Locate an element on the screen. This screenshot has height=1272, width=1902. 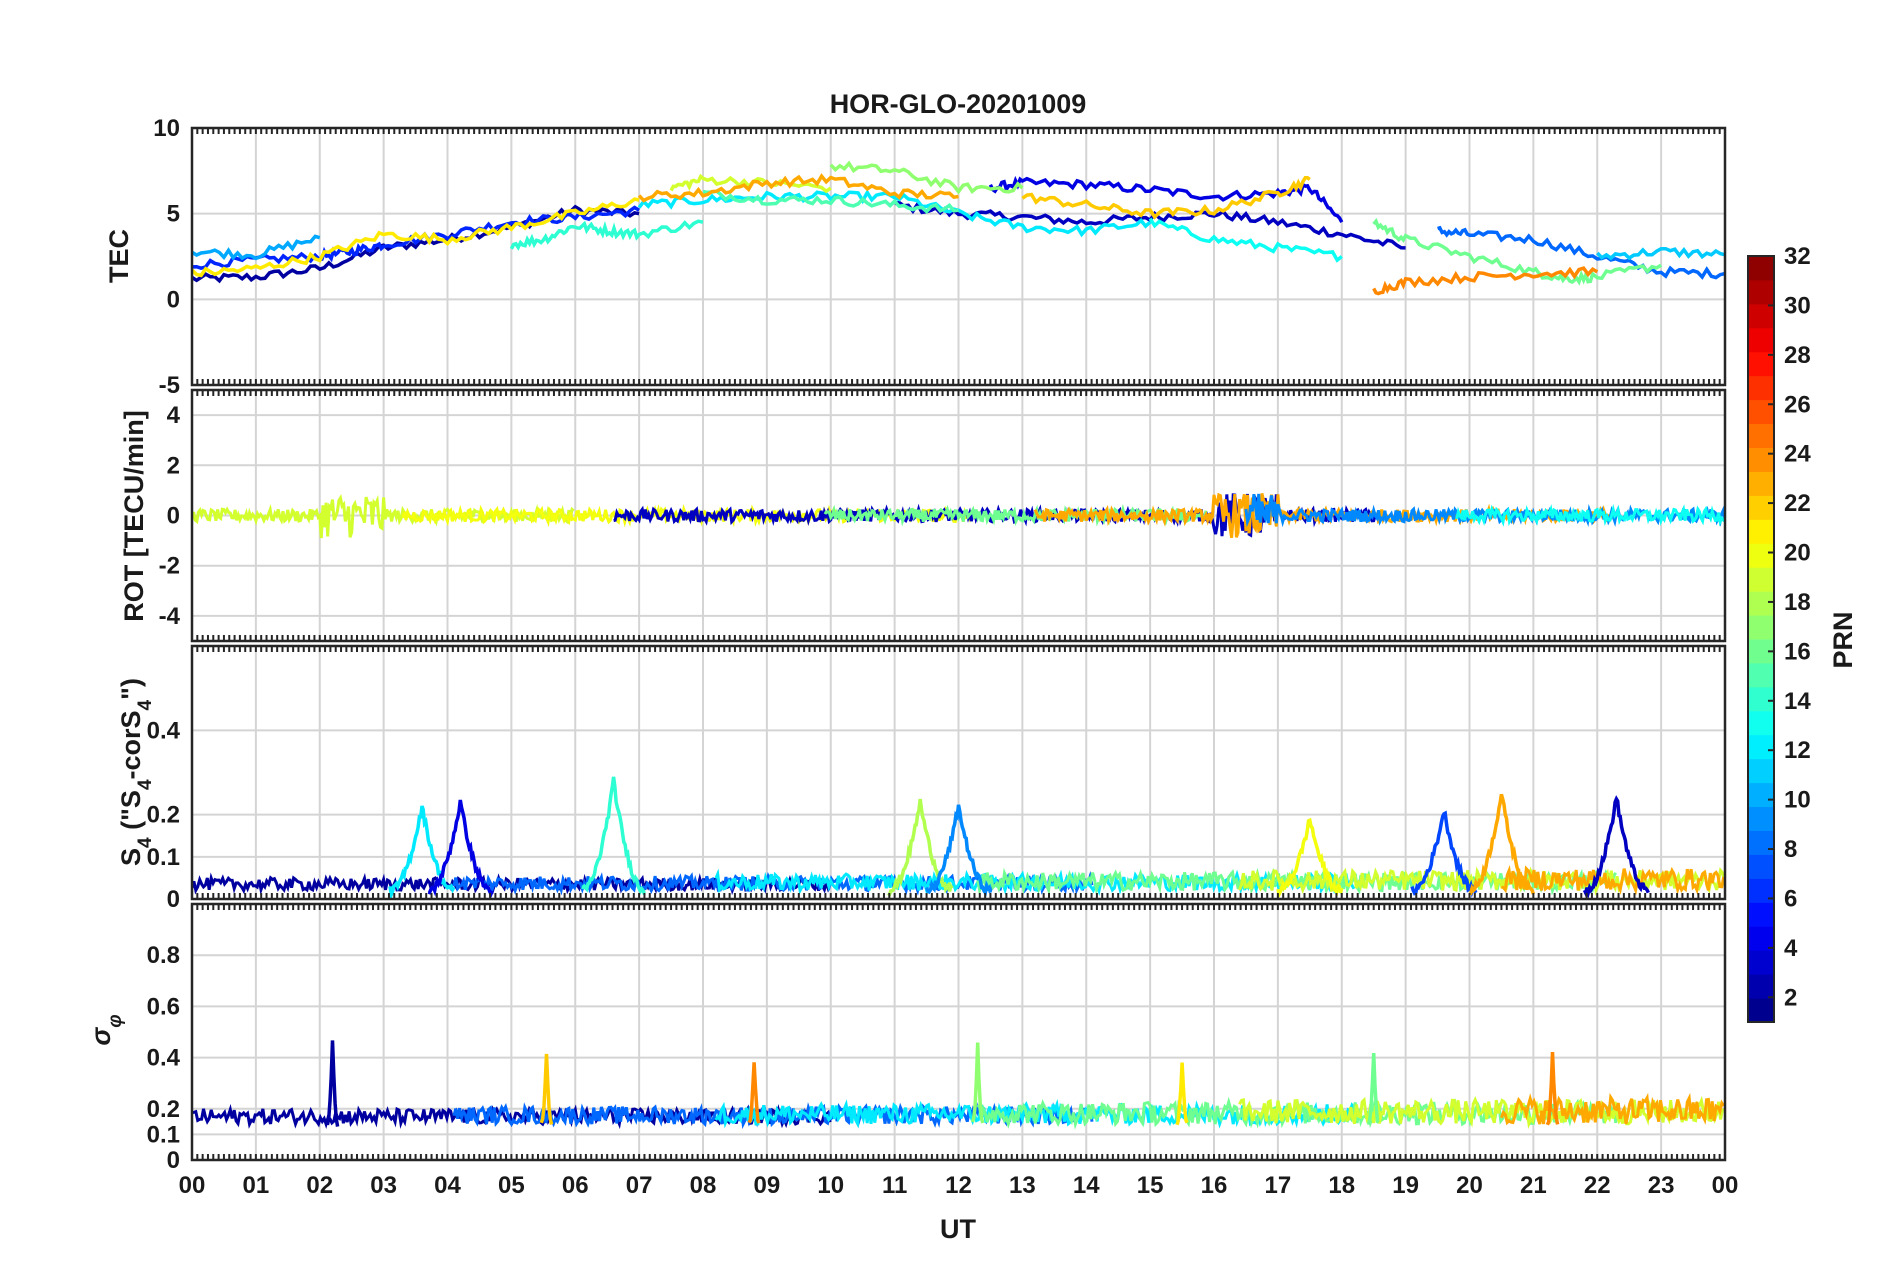
colorbar-tick-label: 12 is located at coordinates (1797, 750).